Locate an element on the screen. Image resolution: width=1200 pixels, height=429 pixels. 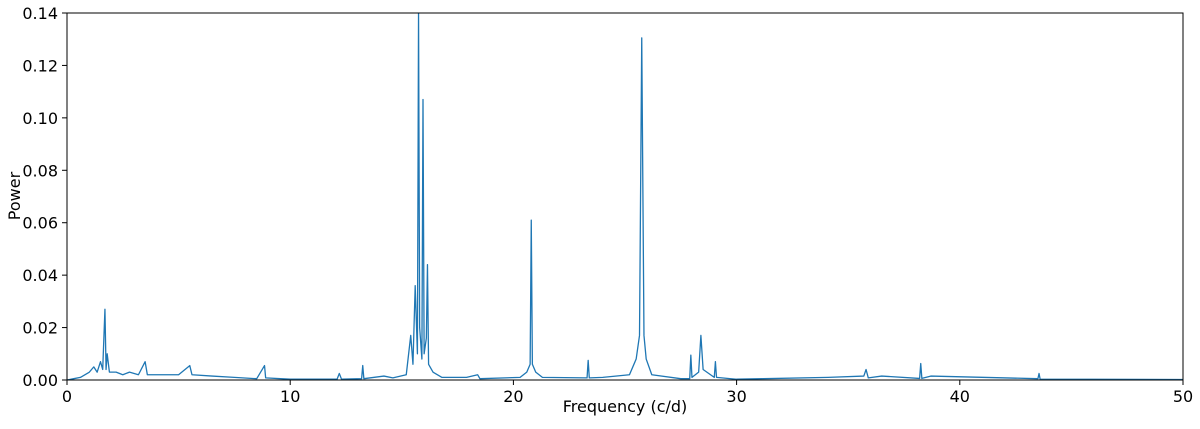
y-axis-label: Power is located at coordinates (14, 195).